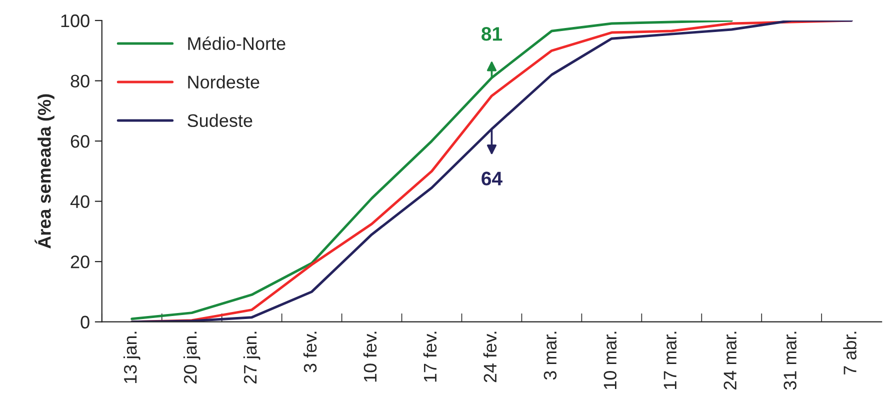  What do you see at coordinates (370, 357) in the screenshot?
I see `x-tick-label: 10 fev.` at bounding box center [370, 357].